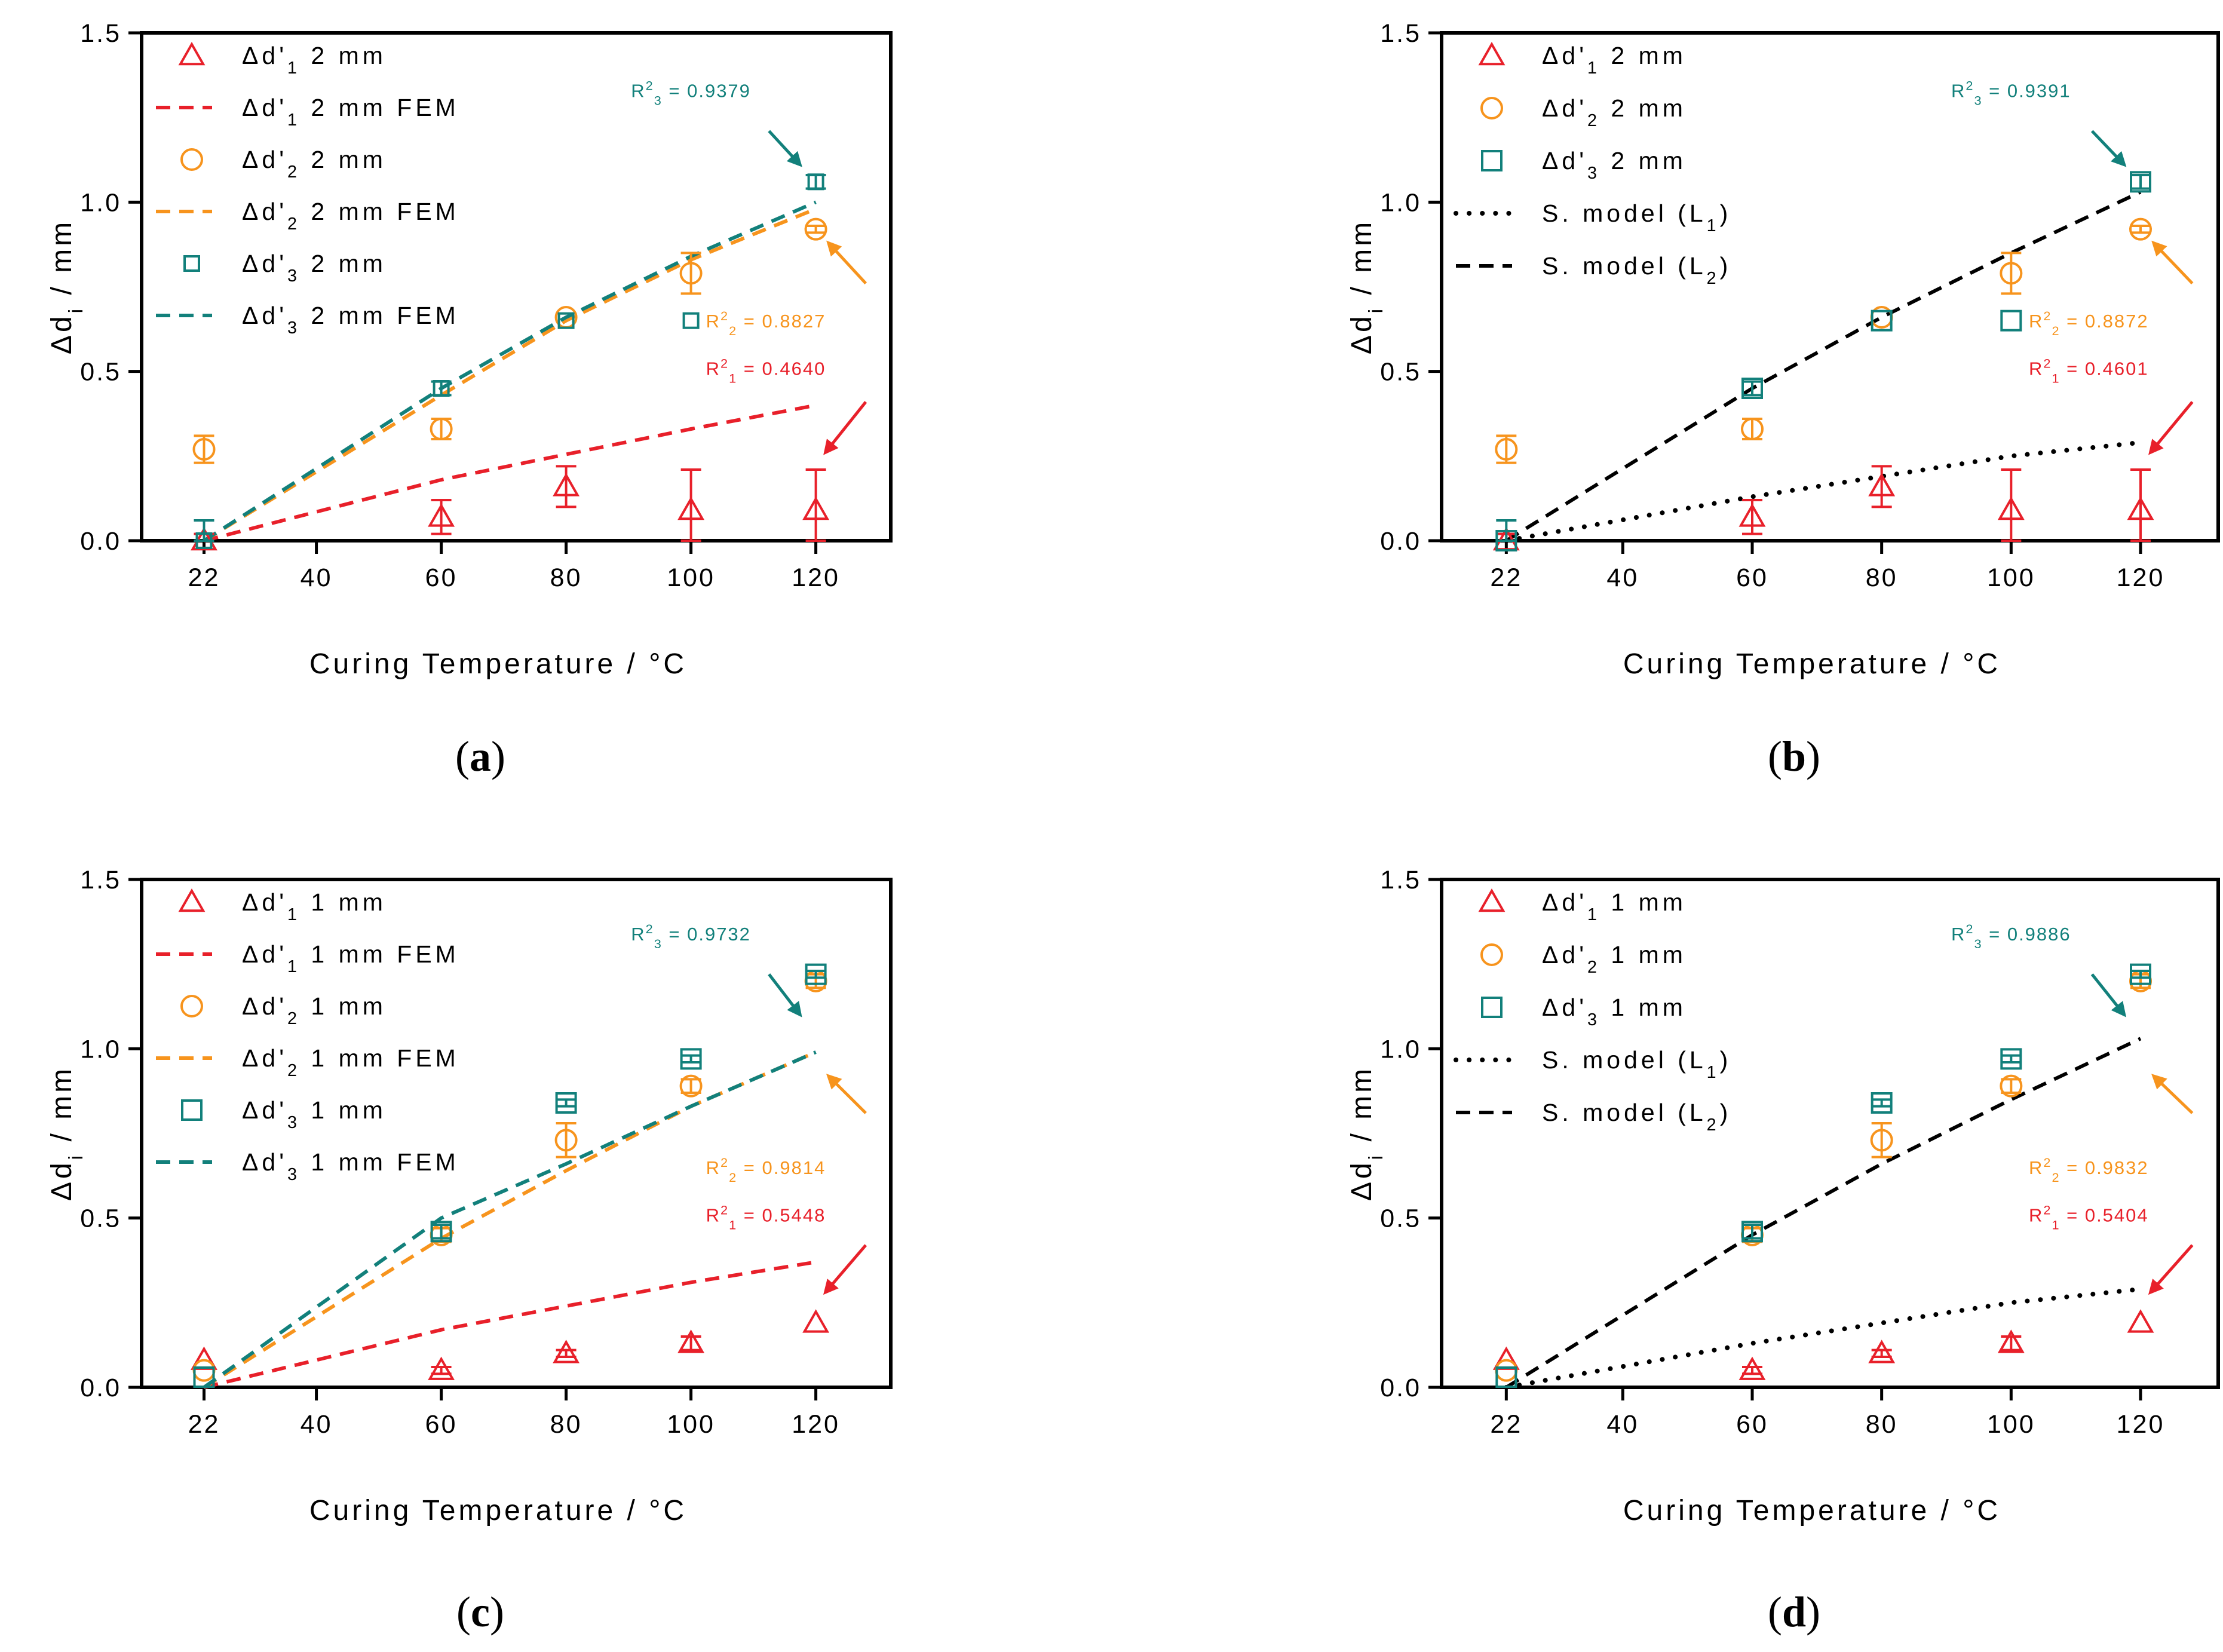  Describe the element at coordinates (1636, 1064) in the screenshot. I see `legend-label: S. model (L1)` at that location.